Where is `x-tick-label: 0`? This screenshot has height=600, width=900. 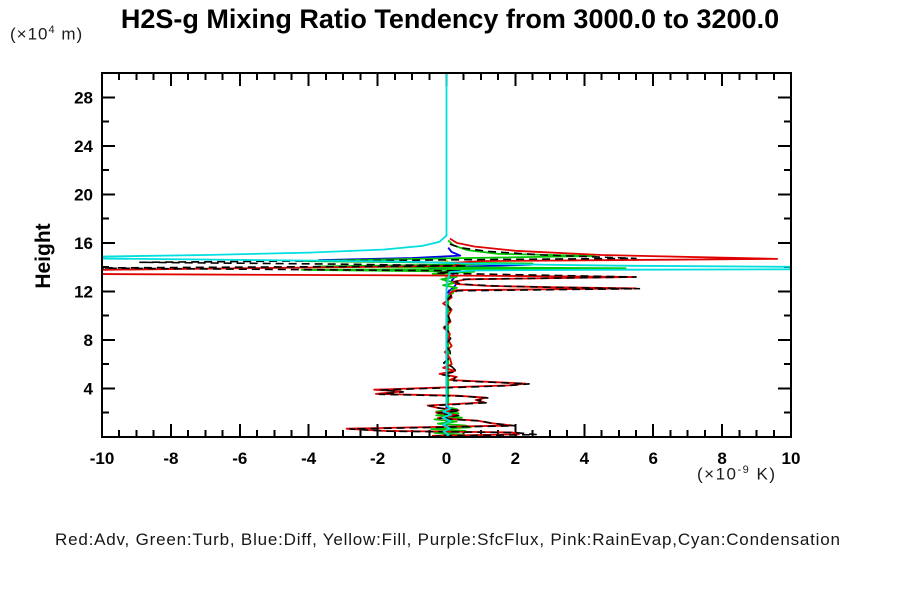
x-tick-label: 0 is located at coordinates (446, 458).